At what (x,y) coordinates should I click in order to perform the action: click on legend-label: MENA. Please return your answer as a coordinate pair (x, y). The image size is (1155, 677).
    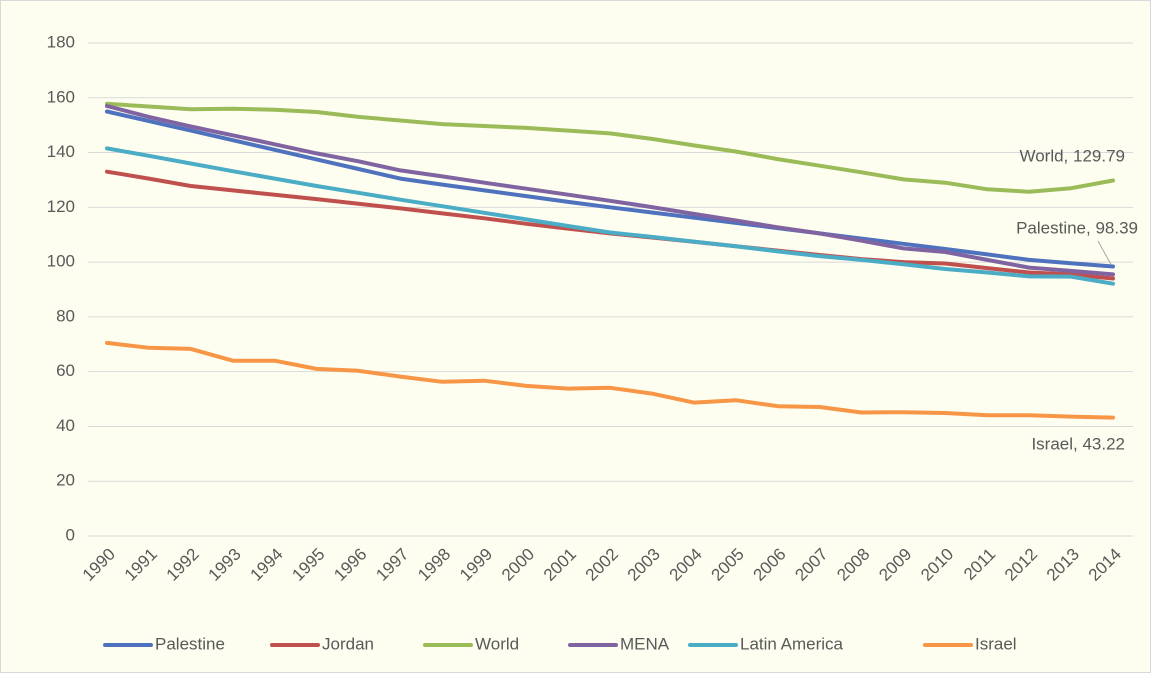
    Looking at the image, I should click on (645, 643).